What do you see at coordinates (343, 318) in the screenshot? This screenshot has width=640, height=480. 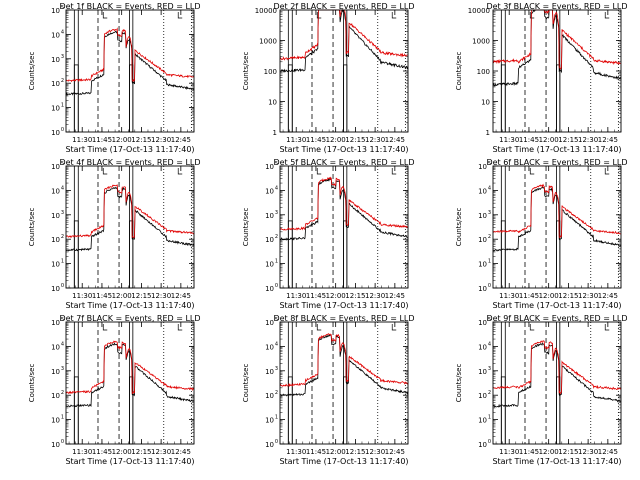 I see `panel-title: Det 8f BLACK = Events, RED = LLD` at bounding box center [343, 318].